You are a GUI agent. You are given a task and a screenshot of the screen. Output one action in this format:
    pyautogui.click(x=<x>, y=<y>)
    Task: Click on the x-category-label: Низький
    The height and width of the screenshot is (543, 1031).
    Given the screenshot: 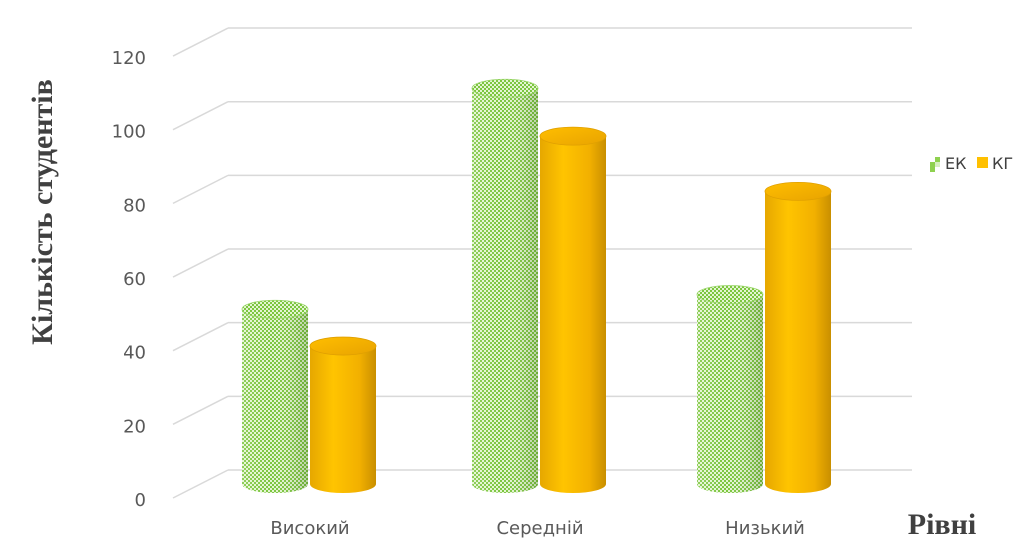 What is the action you would take?
    pyautogui.click(x=765, y=528)
    